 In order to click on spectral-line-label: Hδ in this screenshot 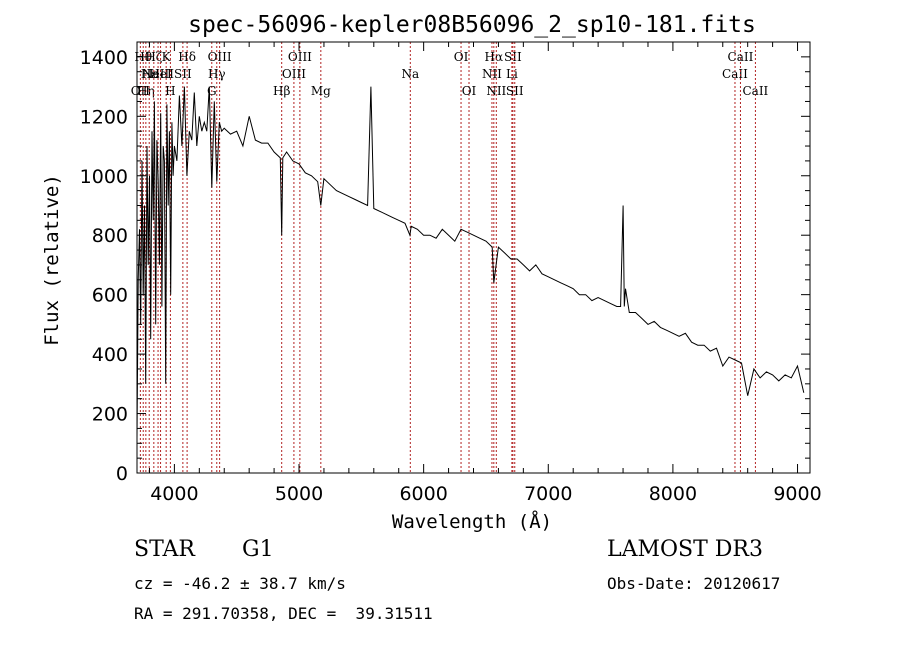, I will do `click(187, 57)`.